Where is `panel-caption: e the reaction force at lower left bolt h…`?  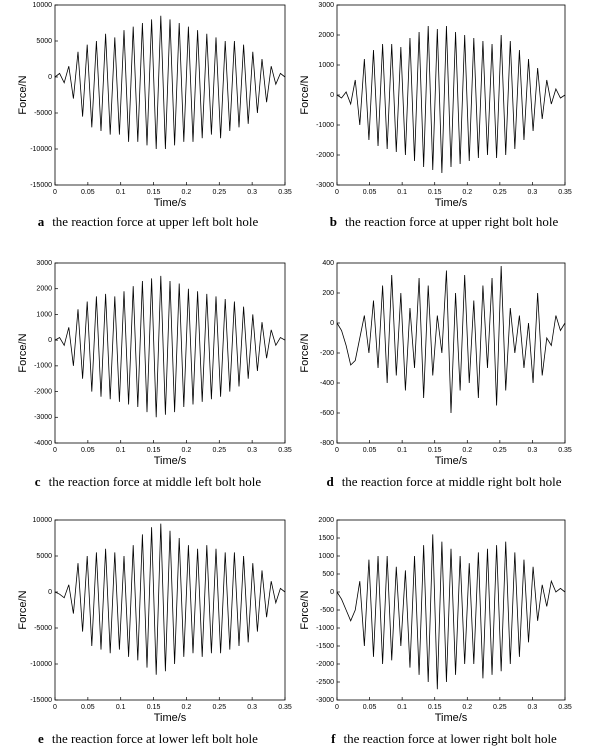 panel-caption: e the reaction force at lower left bolt h… is located at coordinates (148, 738).